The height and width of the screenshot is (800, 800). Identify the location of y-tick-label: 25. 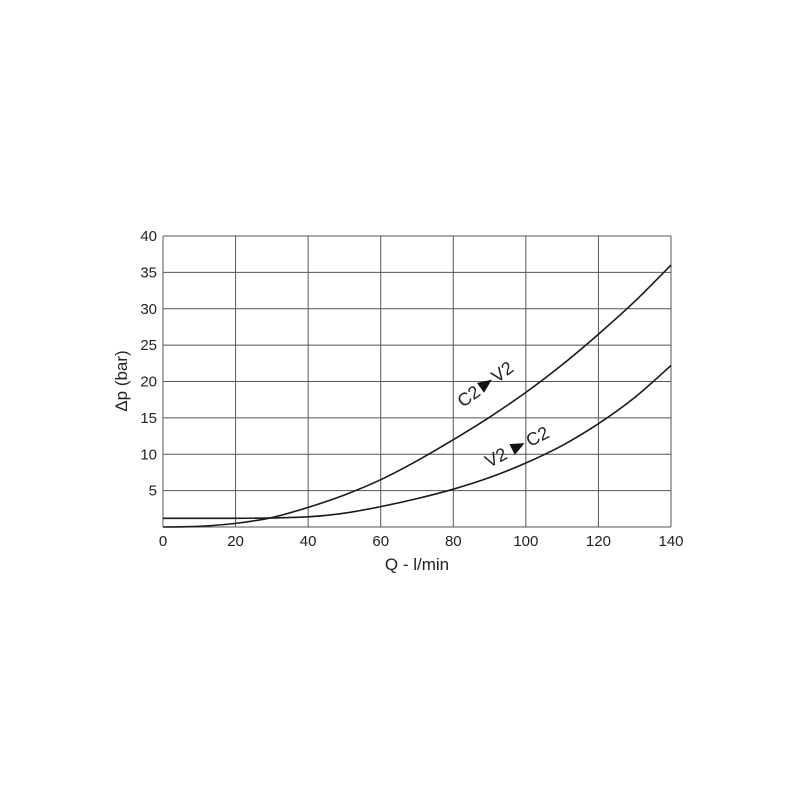
(148, 345).